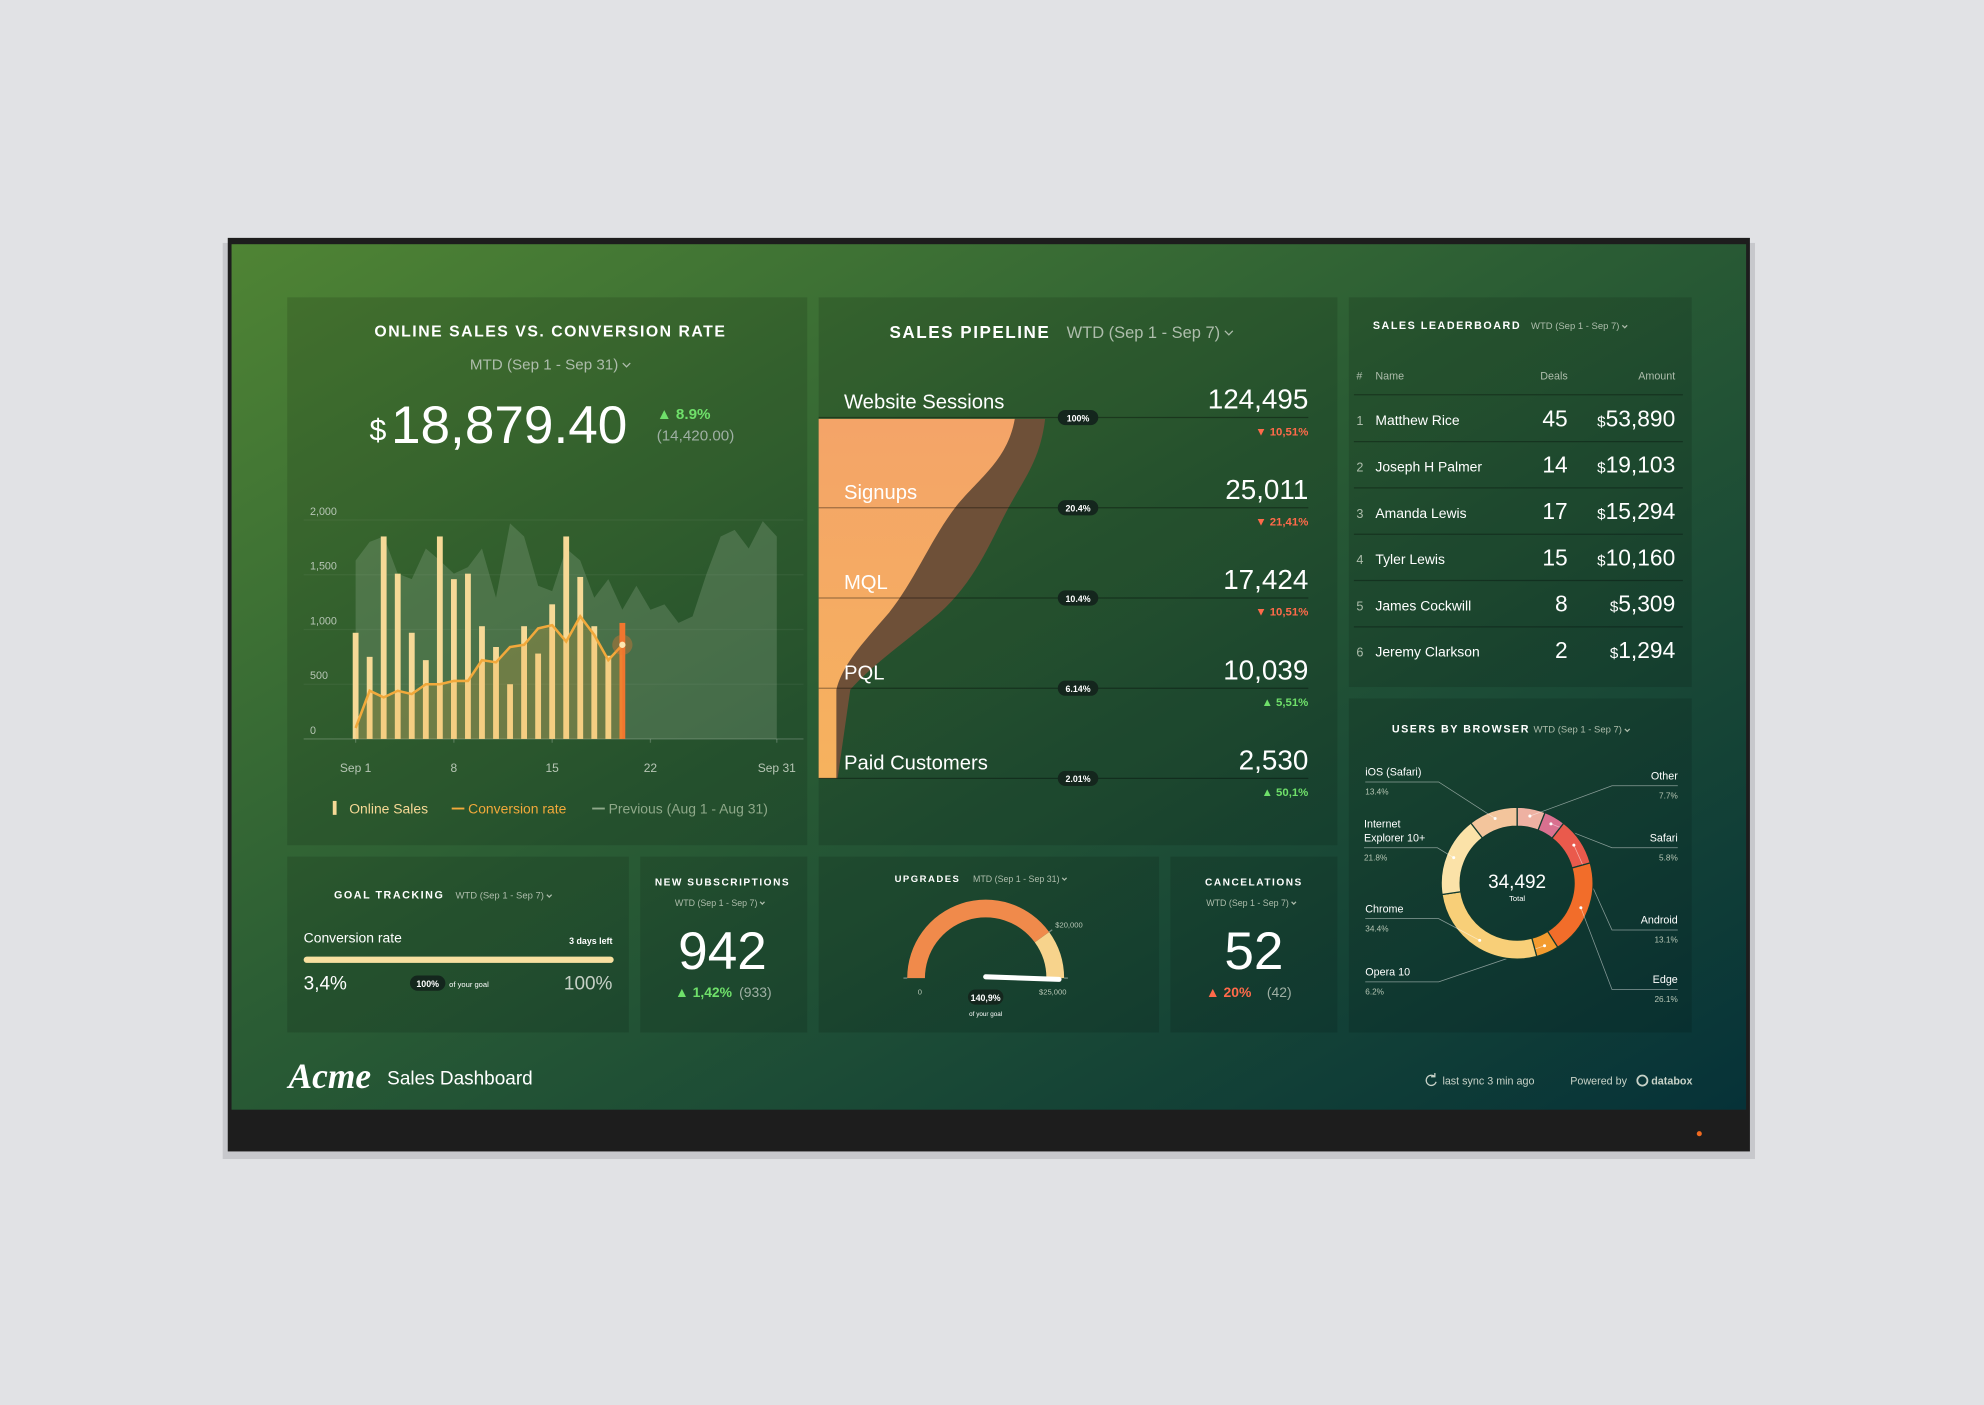  Describe the element at coordinates (460, 1078) in the screenshot. I see `dashboard-name: Sales Dashboard` at that location.